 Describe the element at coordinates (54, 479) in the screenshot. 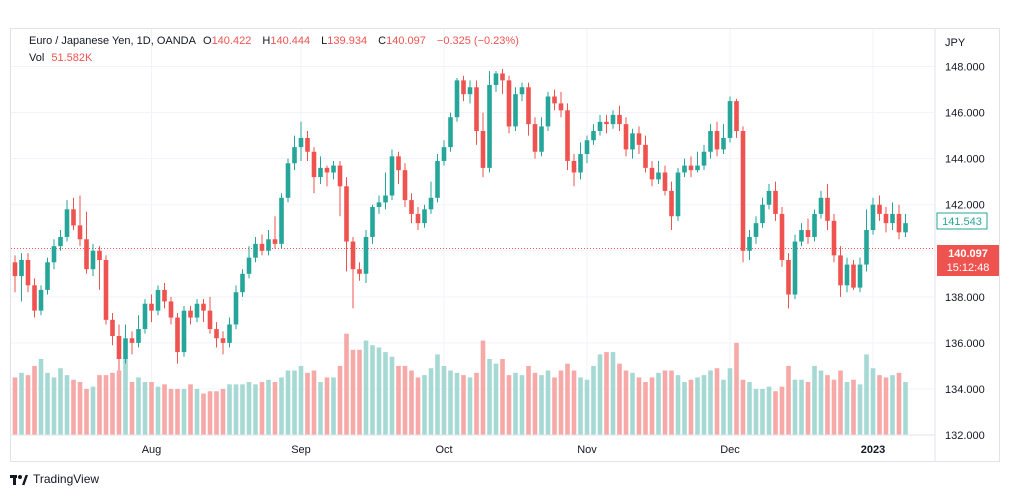

I see `brand: TradingView` at that location.